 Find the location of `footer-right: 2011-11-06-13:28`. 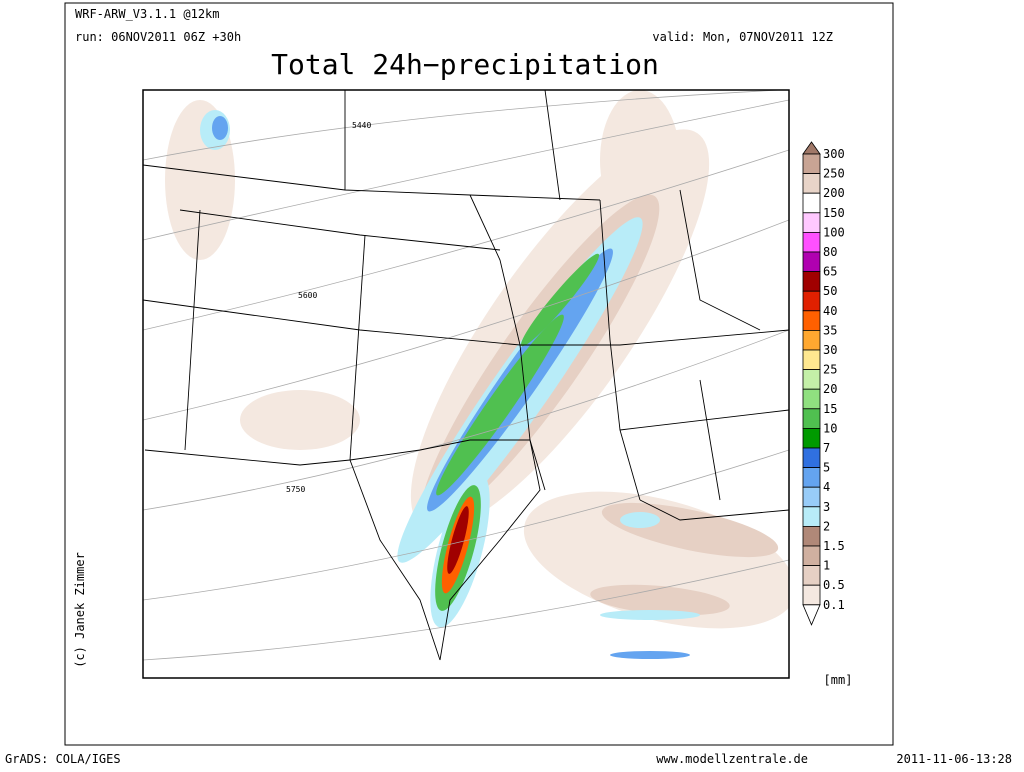

footer-right: 2011-11-06-13:28 is located at coordinates (954, 759).